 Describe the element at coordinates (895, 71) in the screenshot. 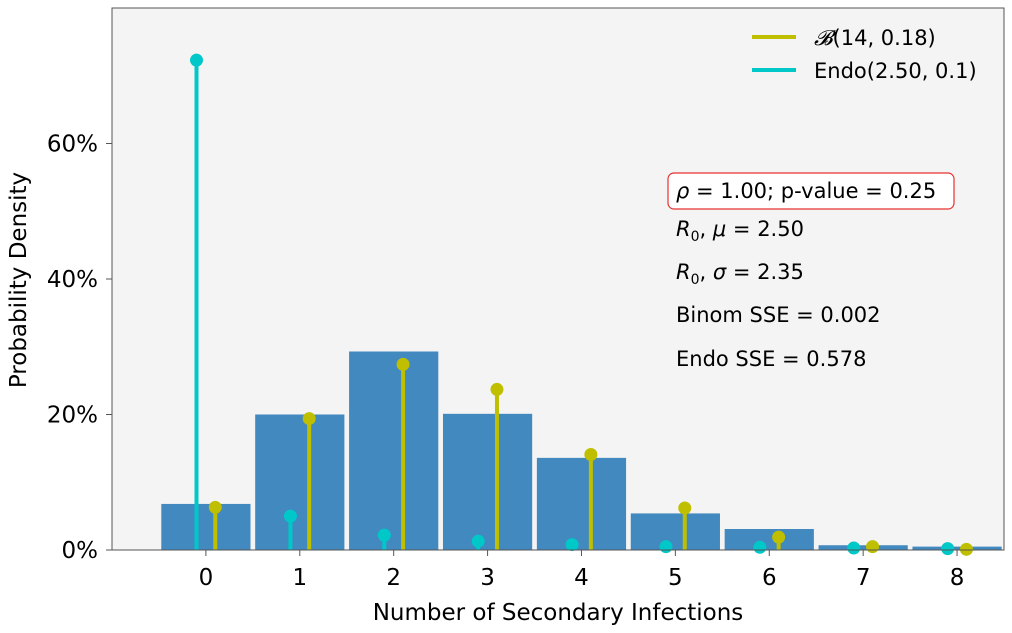

I see `legend-label-endo: Endo(2.50, 0.1)` at that location.